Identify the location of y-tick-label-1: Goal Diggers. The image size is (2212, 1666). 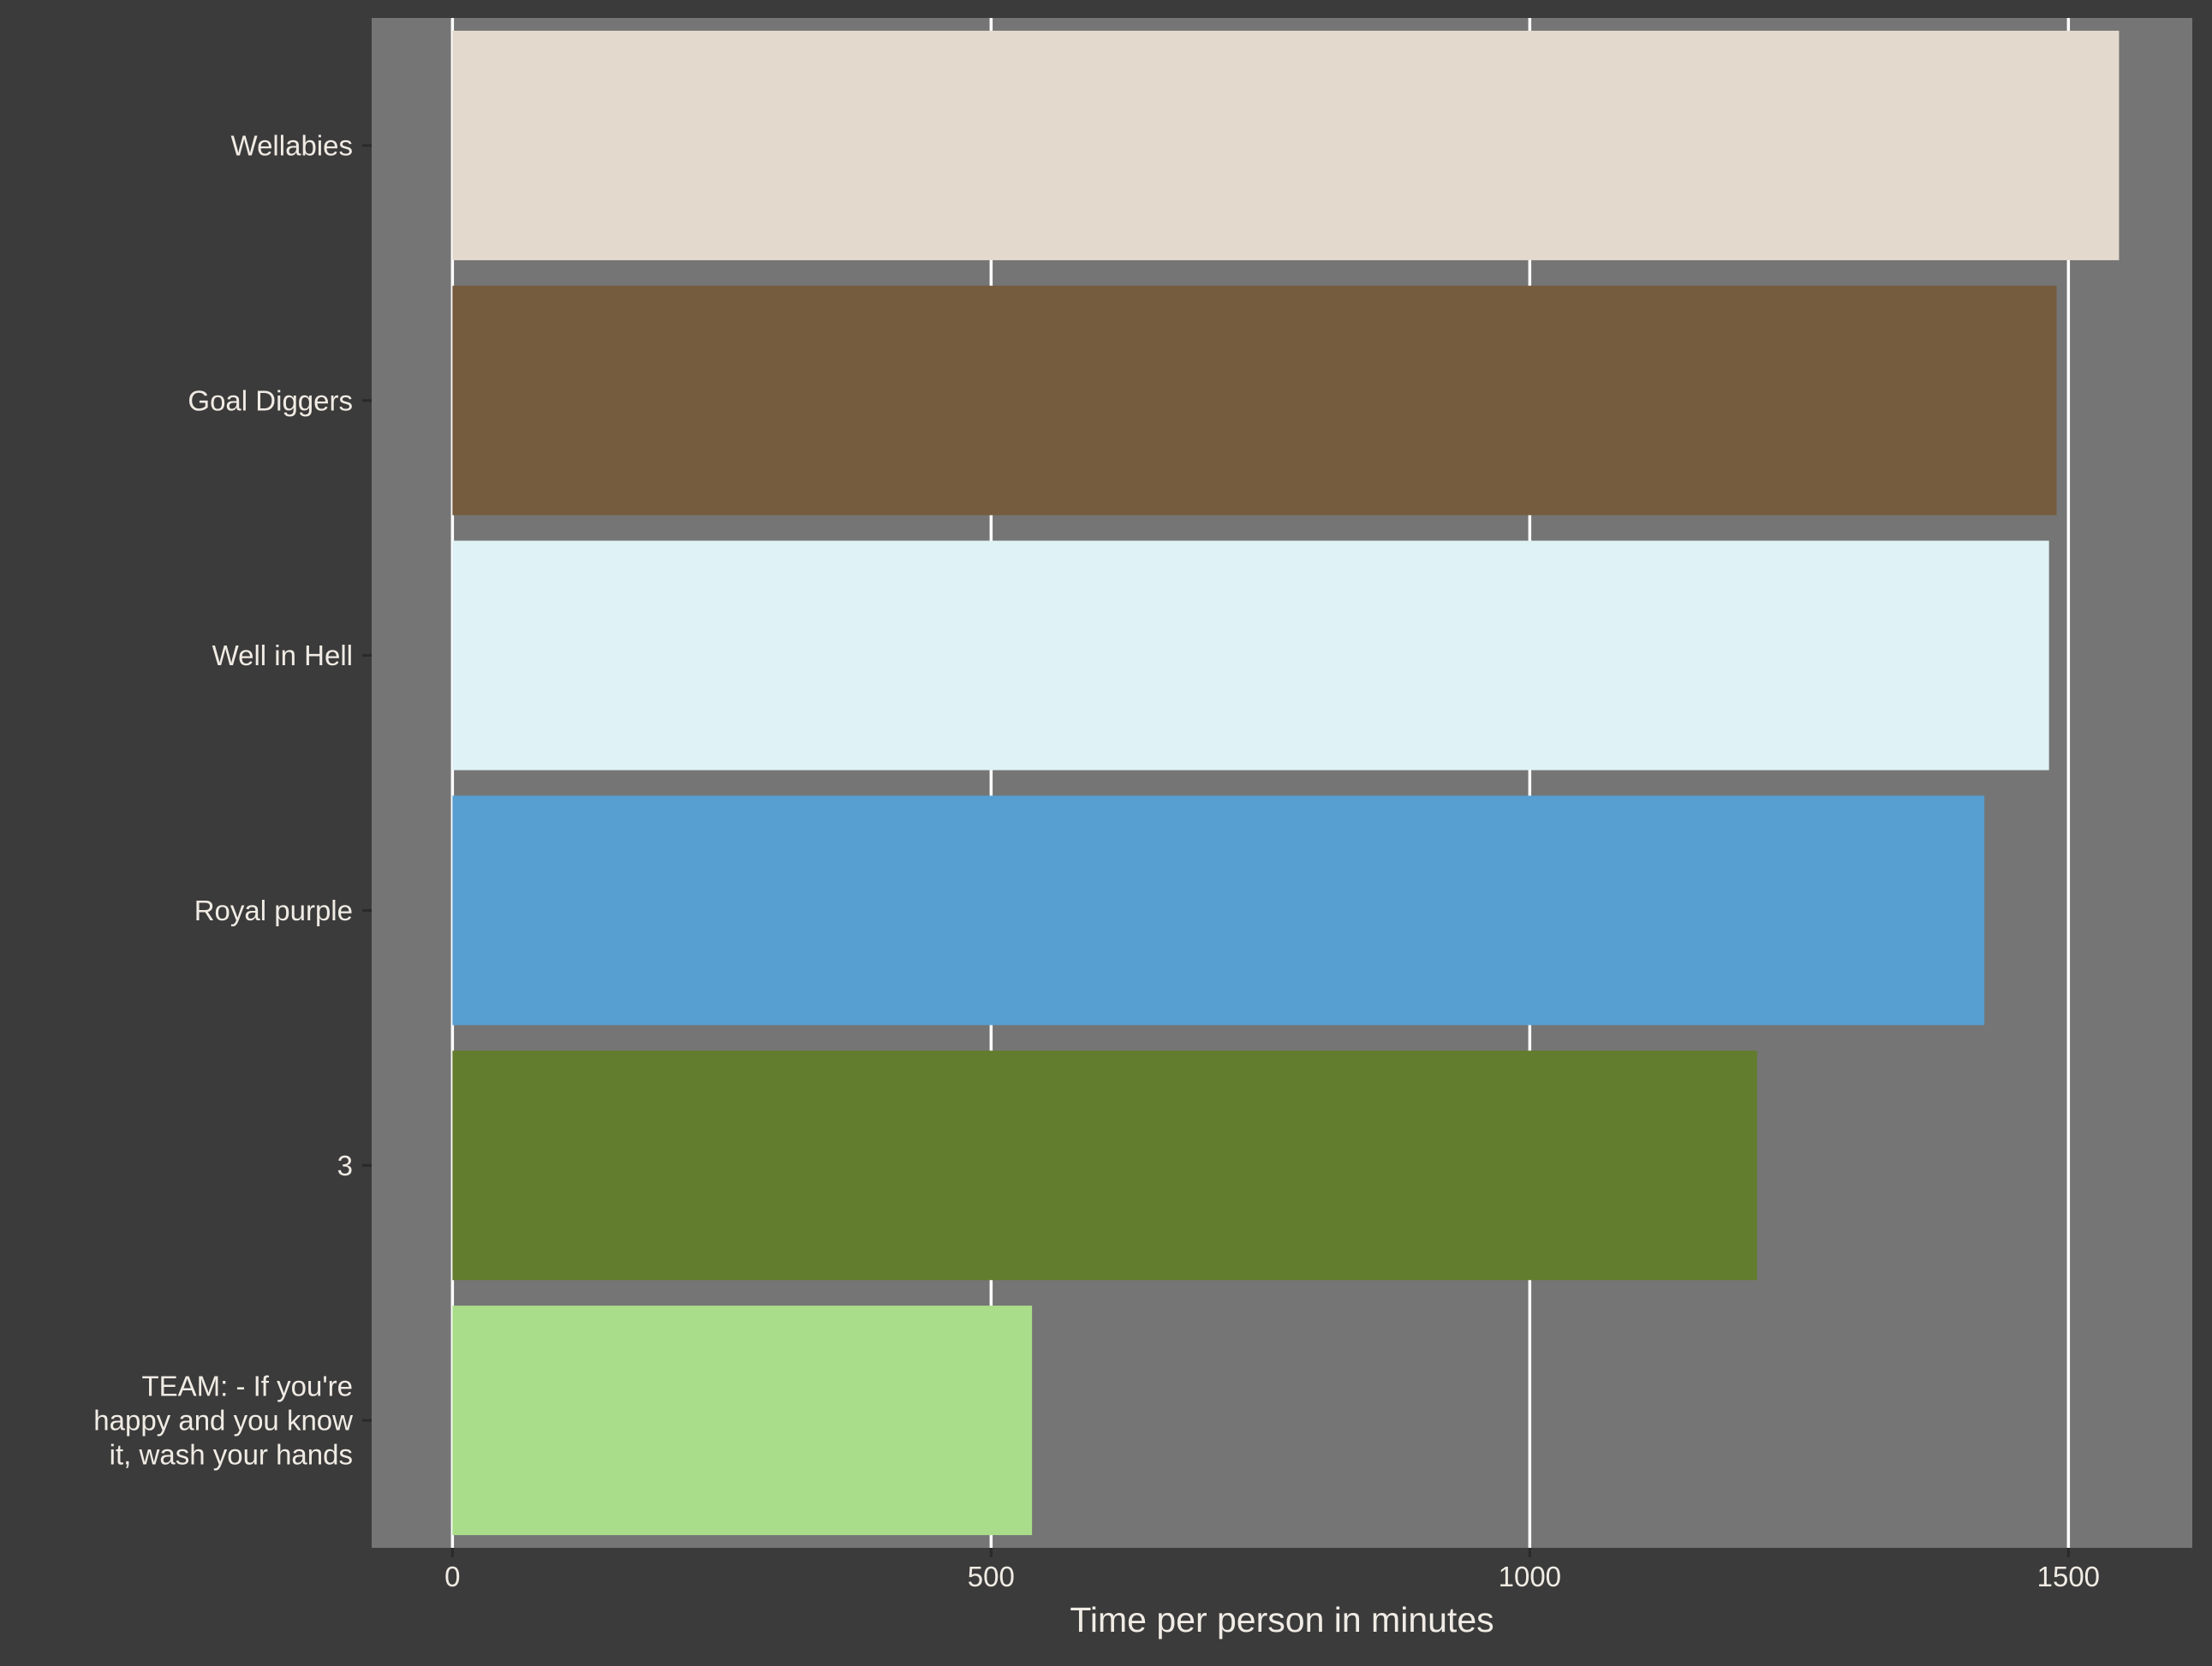
(270, 400).